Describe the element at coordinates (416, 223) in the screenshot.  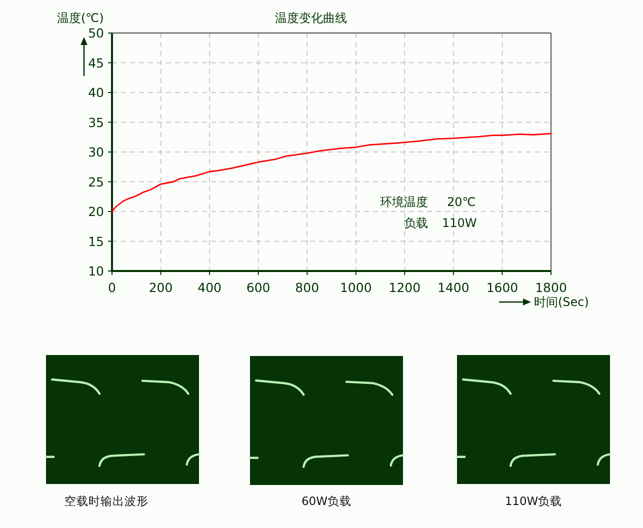
I see `annotation: 负载` at that location.